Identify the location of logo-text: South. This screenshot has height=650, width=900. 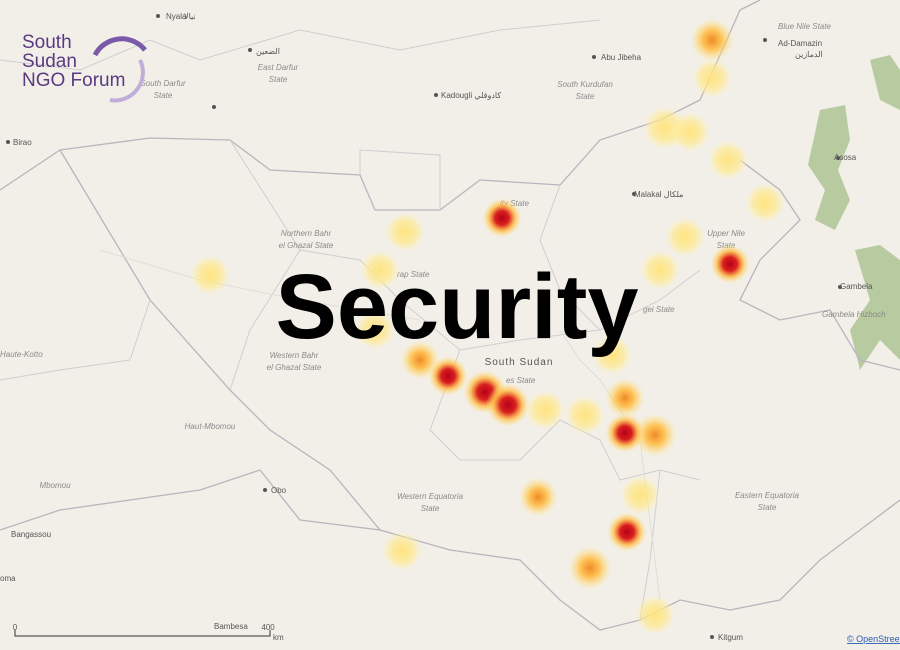
(47, 42).